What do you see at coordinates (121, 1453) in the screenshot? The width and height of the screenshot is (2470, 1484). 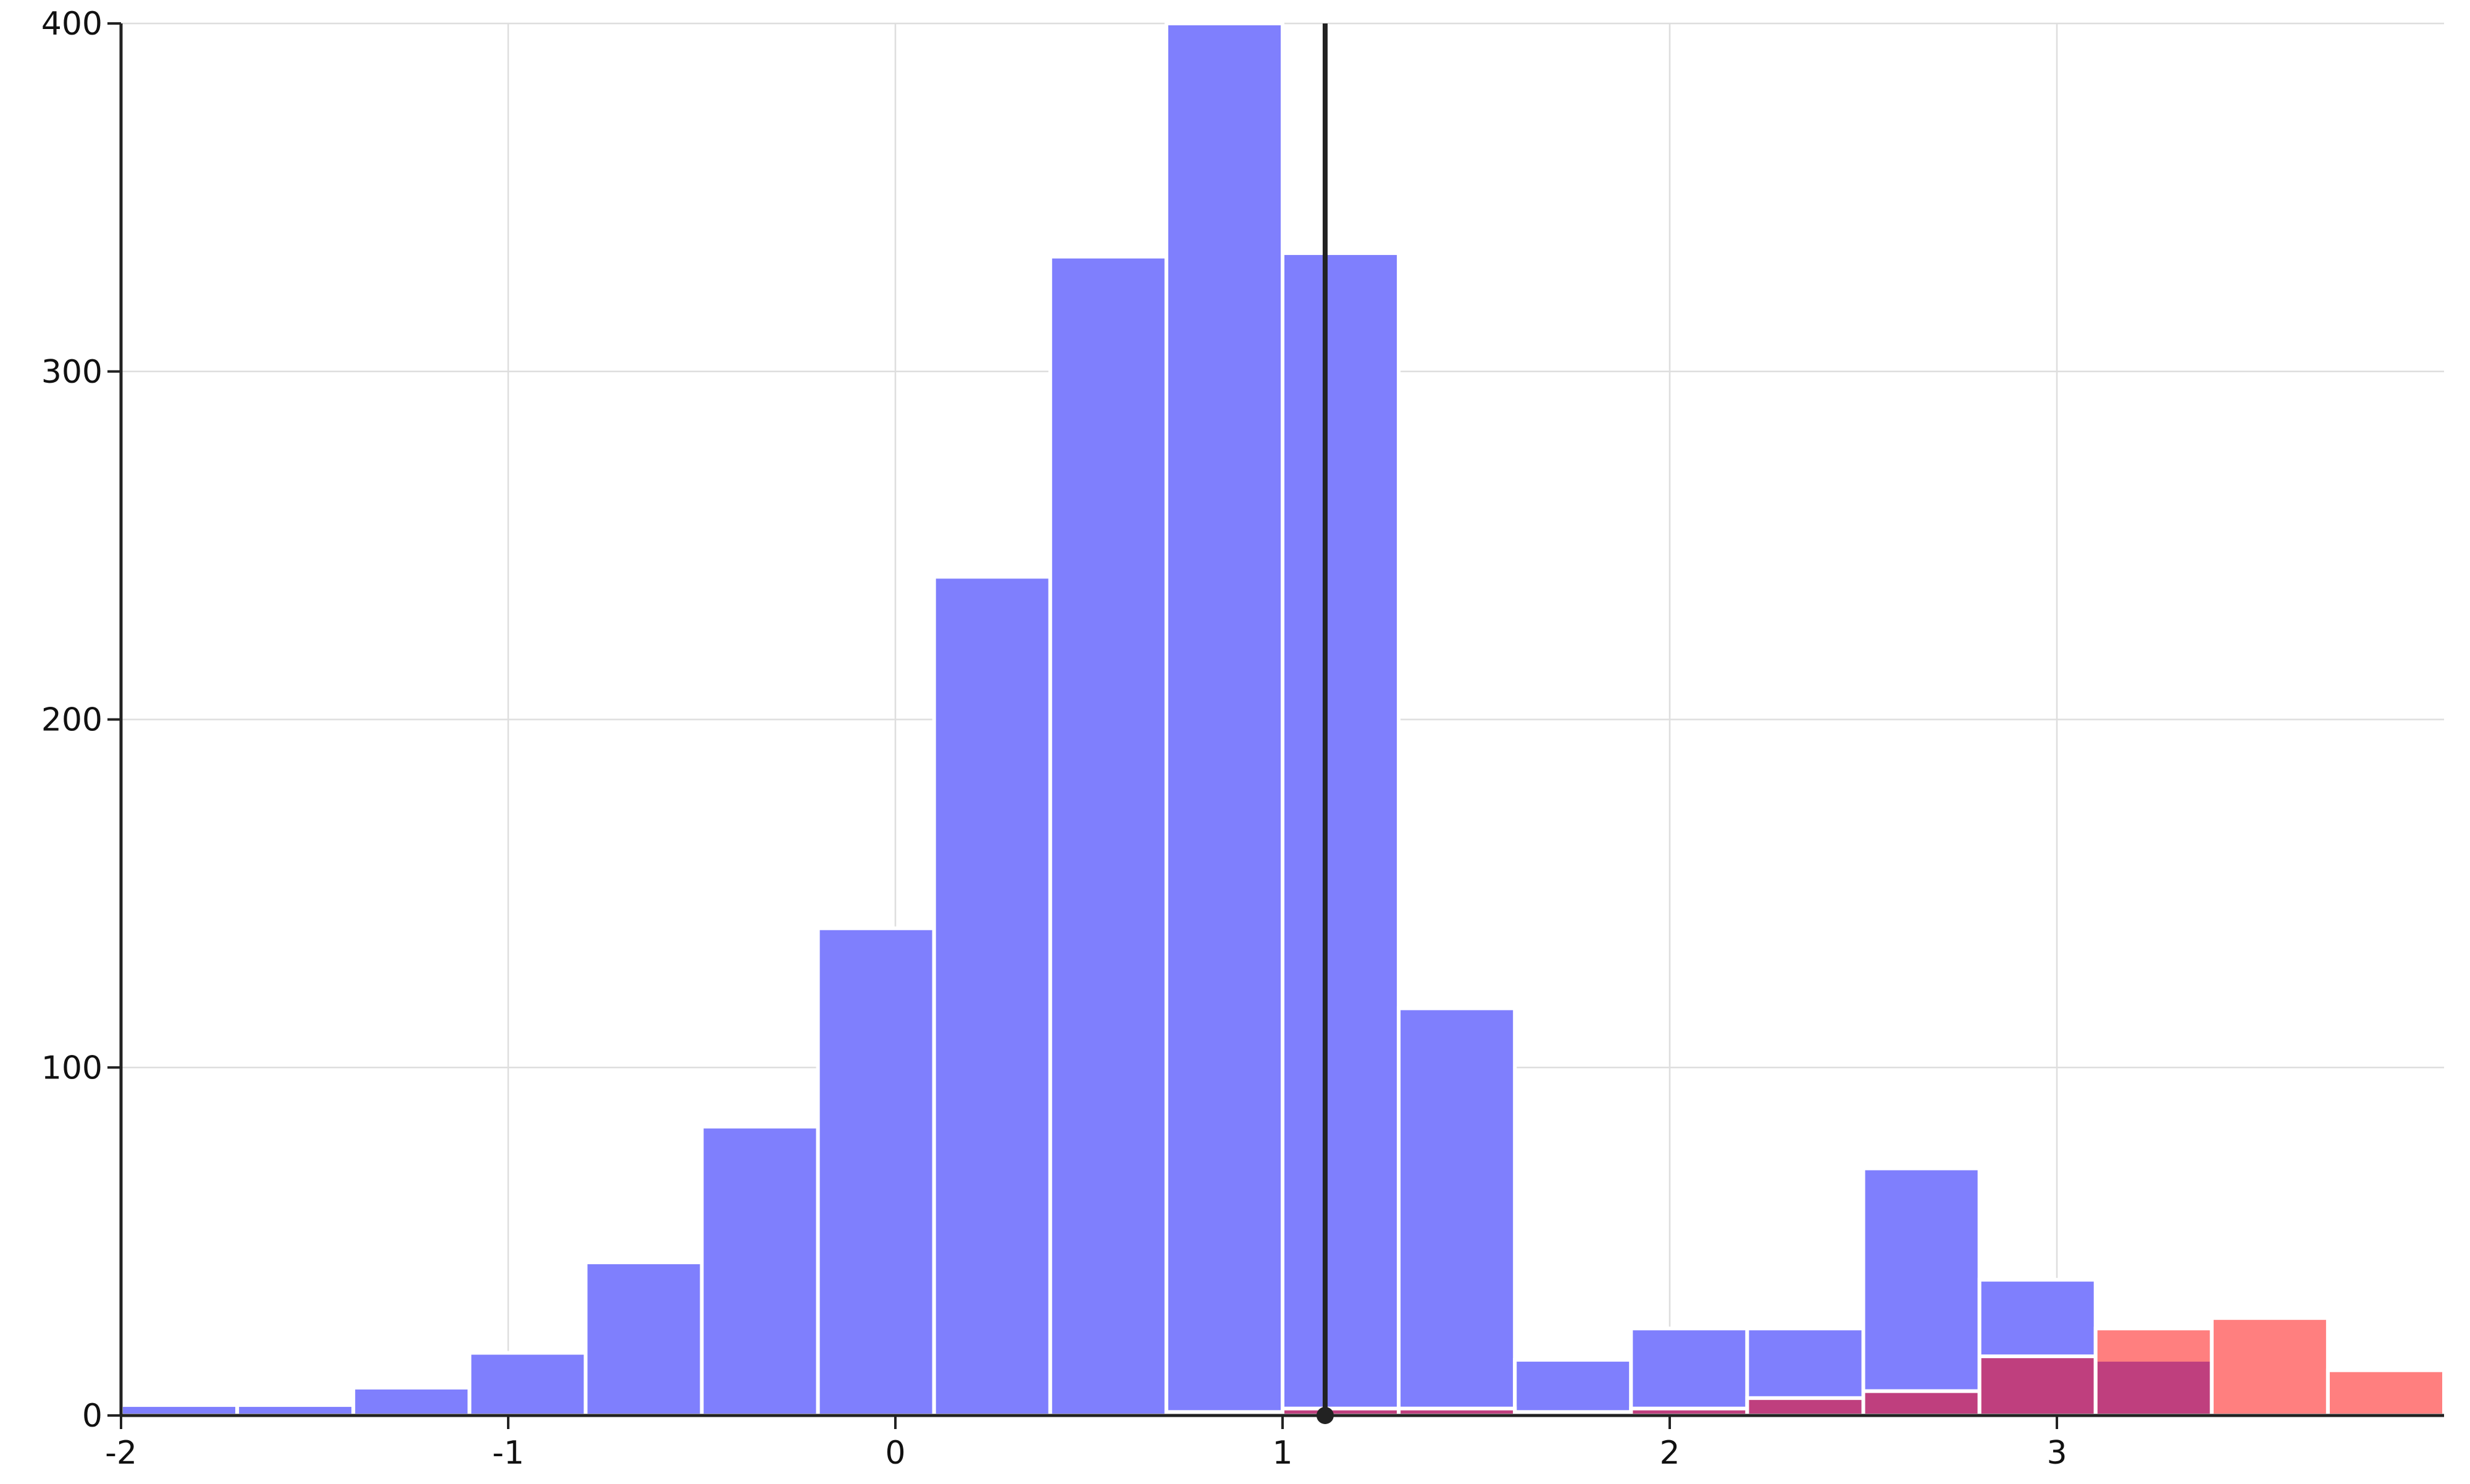 I see `x-tick-label: -2` at bounding box center [121, 1453].